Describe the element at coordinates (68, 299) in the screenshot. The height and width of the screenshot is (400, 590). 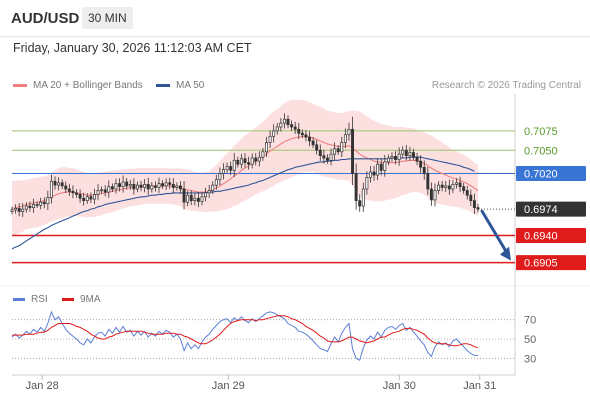
I see `ma9-swatch` at that location.